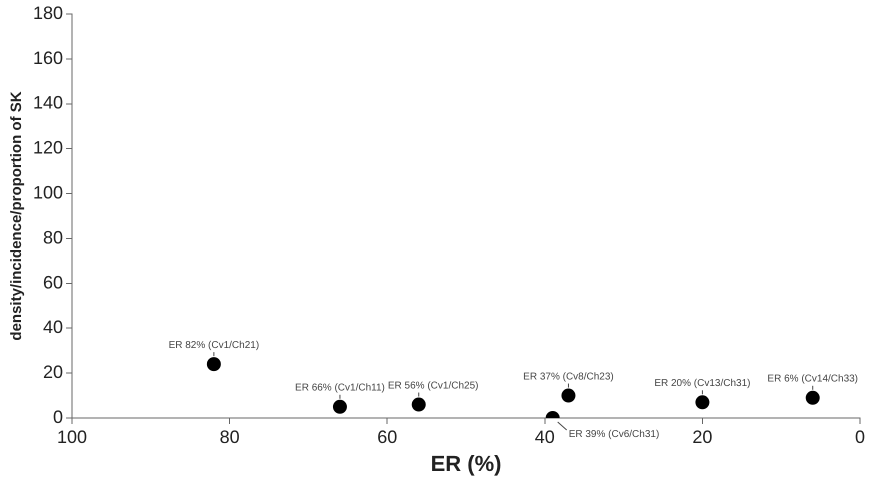 The height and width of the screenshot is (482, 872). Describe the element at coordinates (702, 384) in the screenshot. I see `annotation: ER 20% (Cv13/Ch31)` at that location.